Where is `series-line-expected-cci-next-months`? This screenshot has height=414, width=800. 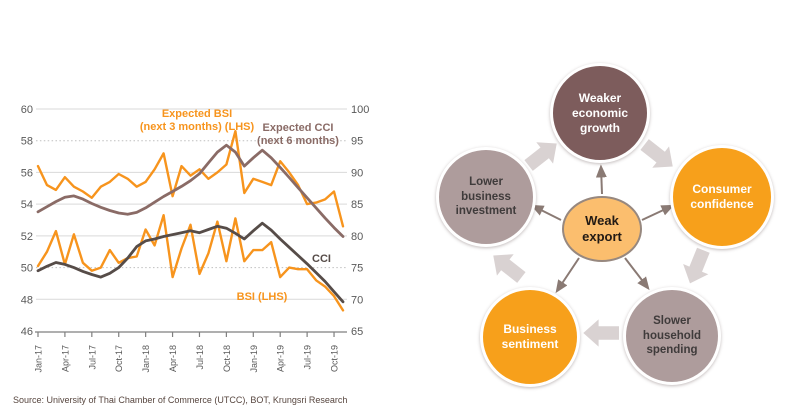 series-line-expected-cci-next-months is located at coordinates (190, 190).